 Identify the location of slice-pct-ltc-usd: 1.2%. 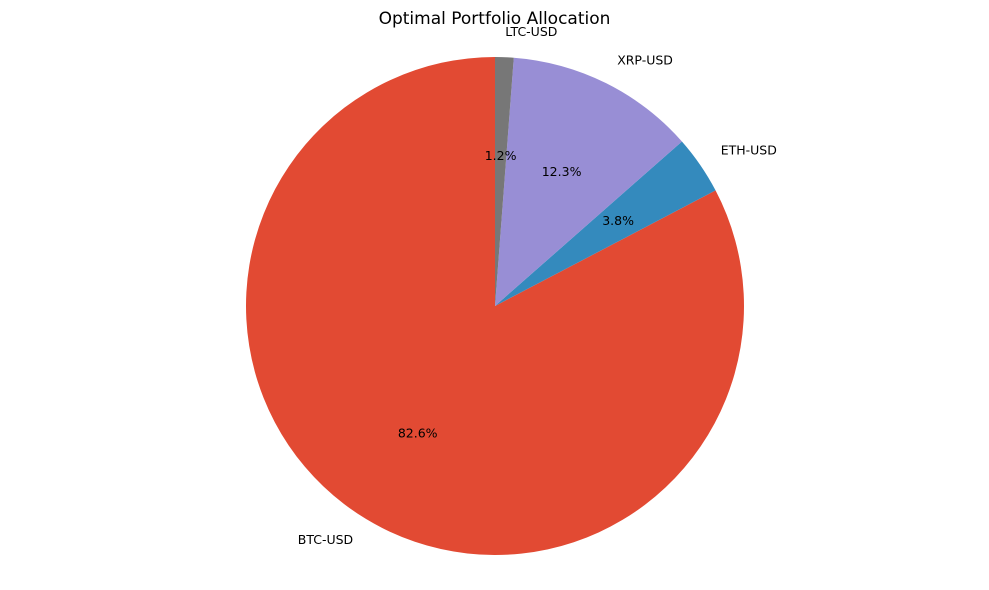
(501, 155).